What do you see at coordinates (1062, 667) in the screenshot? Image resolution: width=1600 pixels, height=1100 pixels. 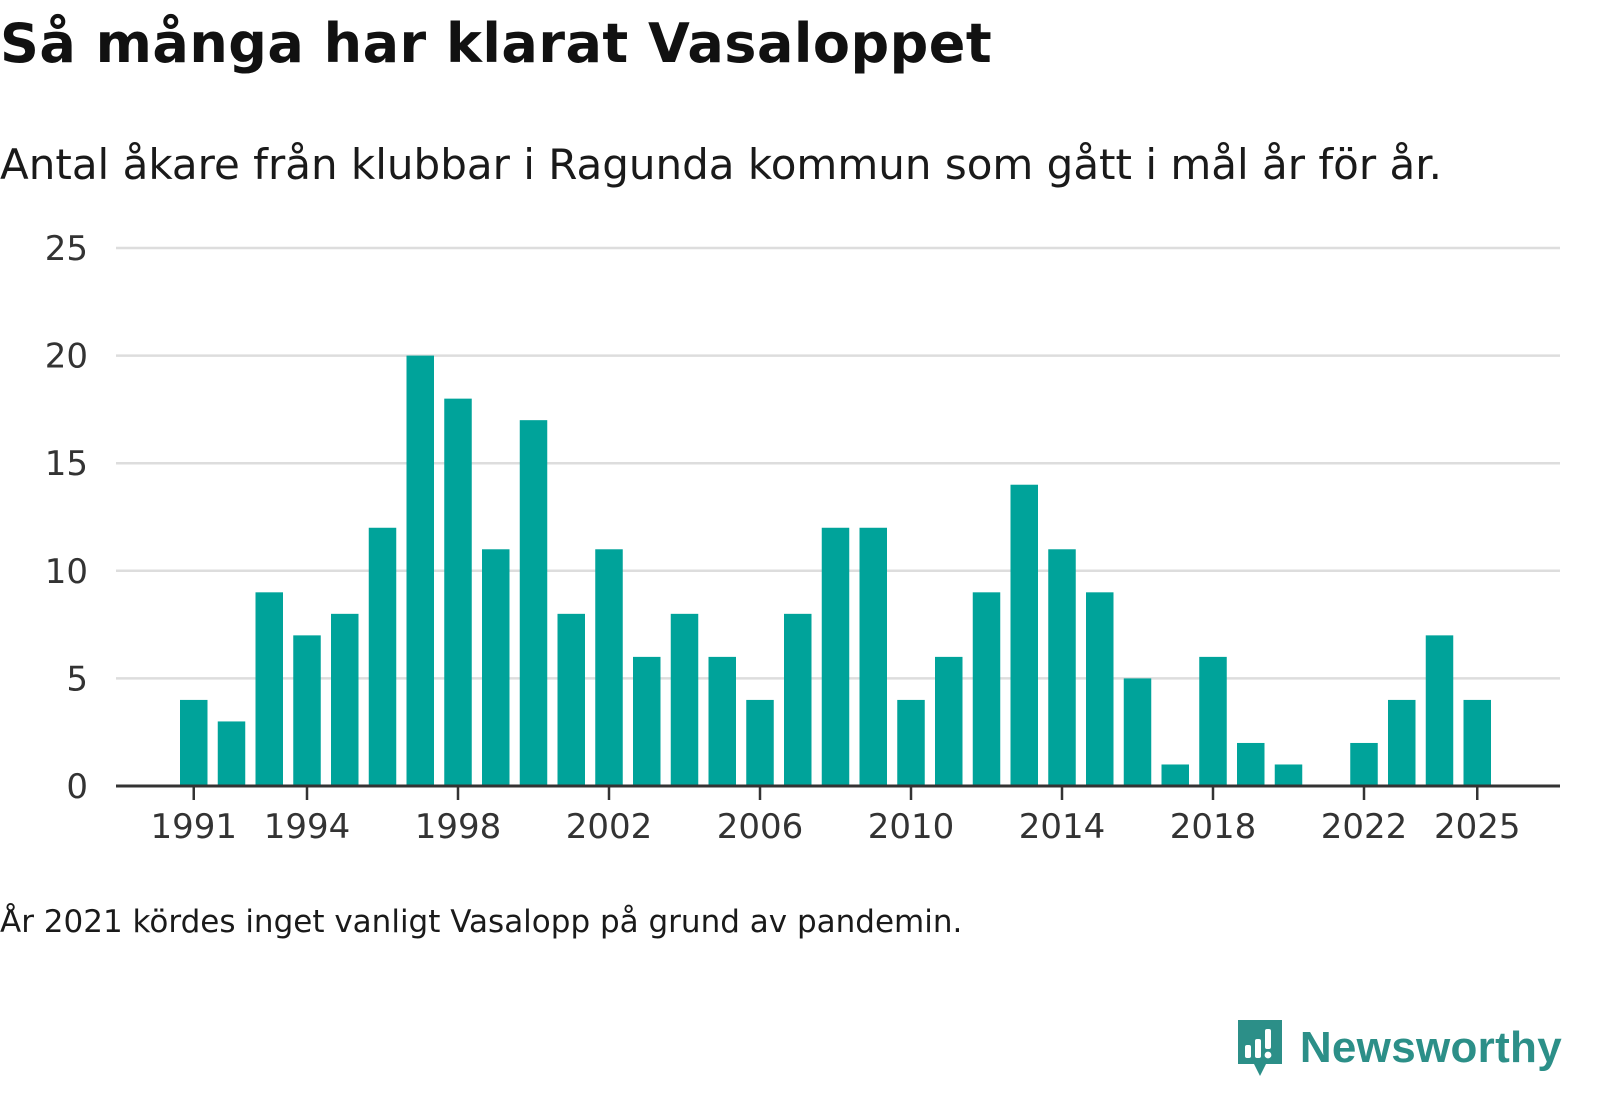 I see `bar-2014` at bounding box center [1062, 667].